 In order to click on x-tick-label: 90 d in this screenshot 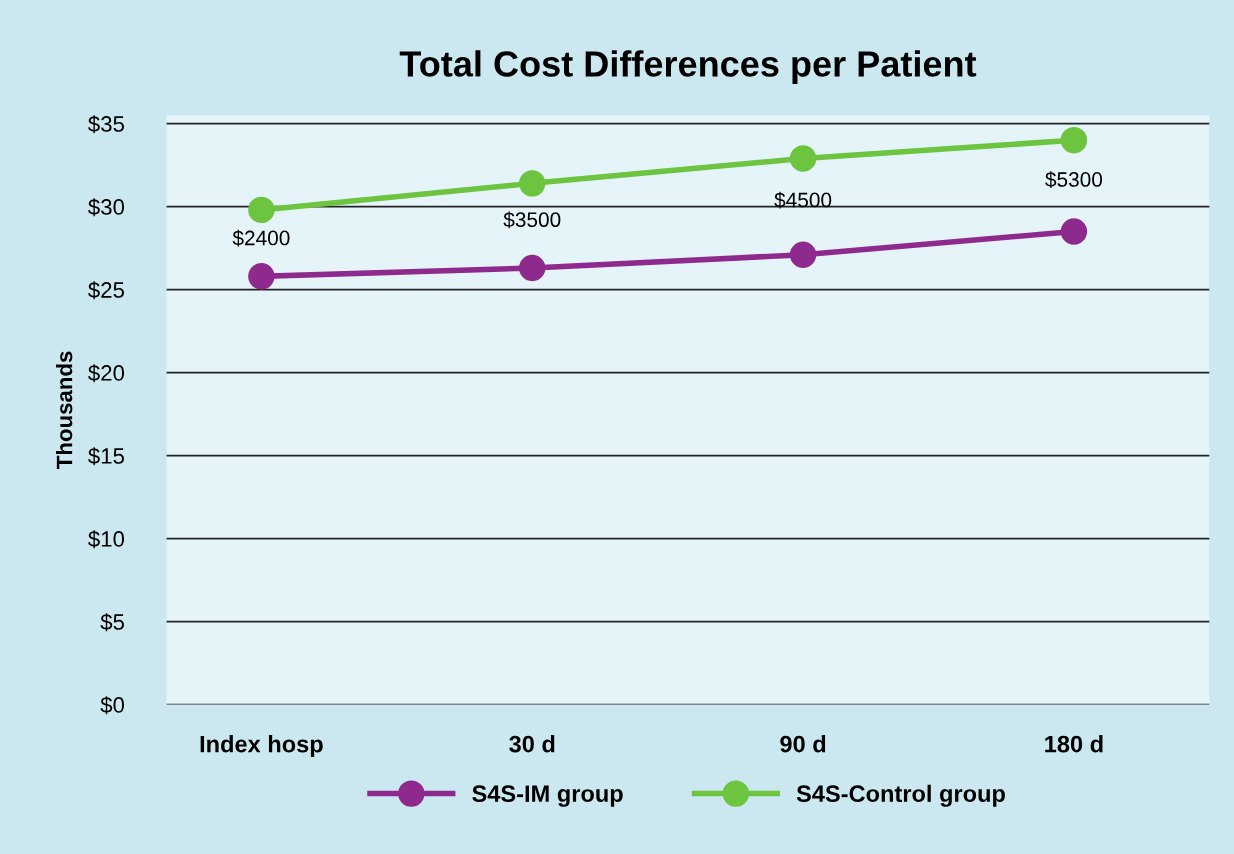, I will do `click(803, 744)`.